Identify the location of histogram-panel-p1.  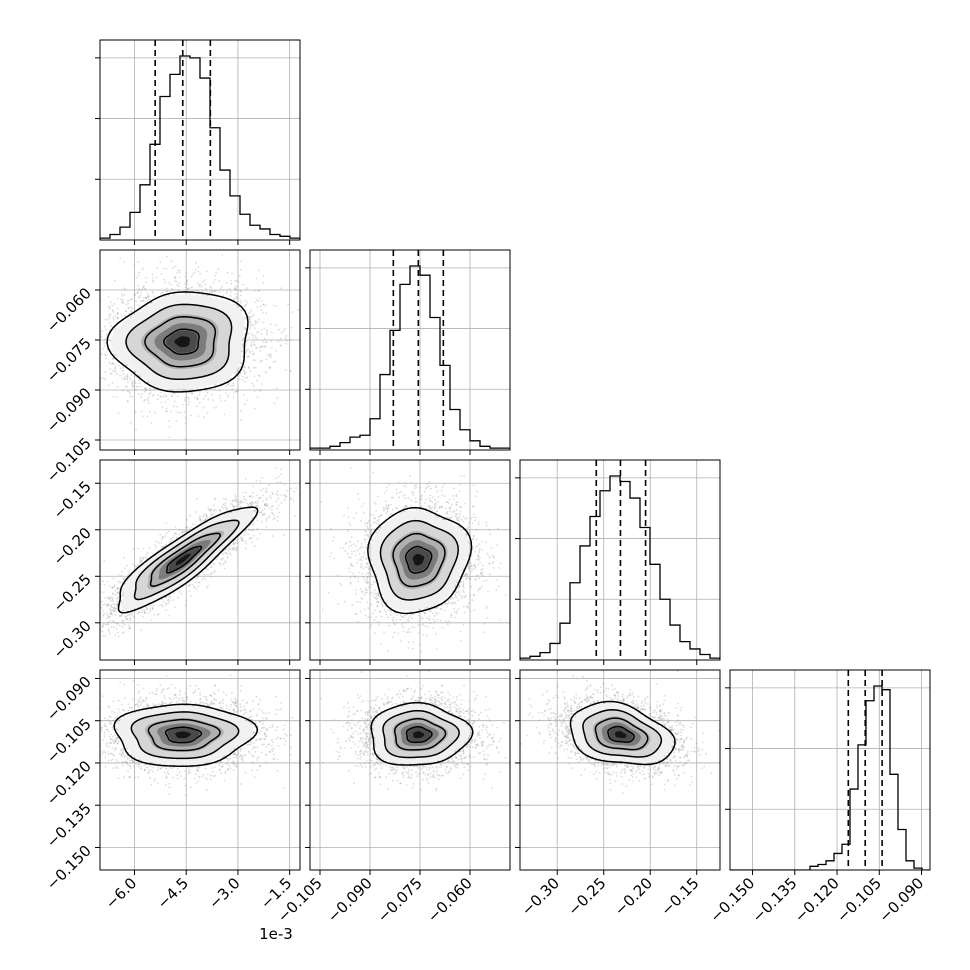
(198, 142).